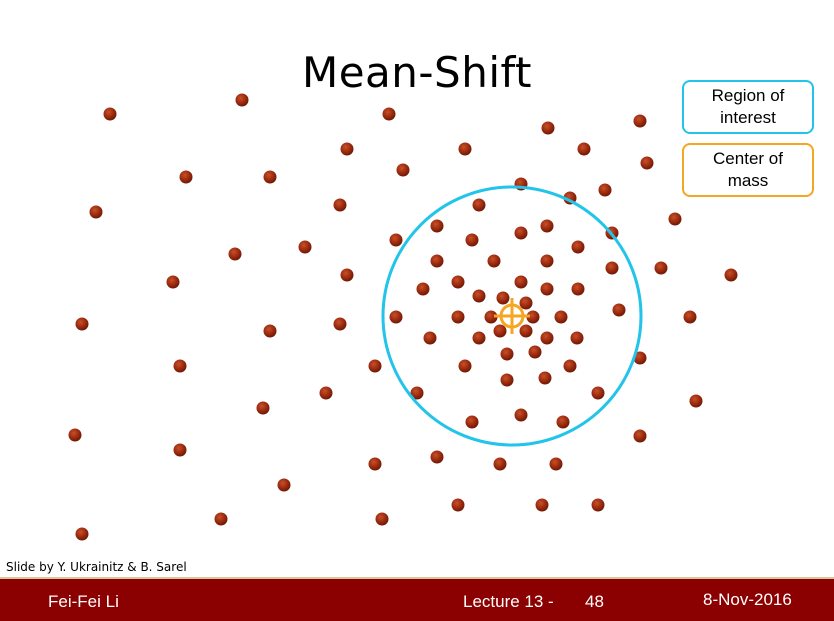 The width and height of the screenshot is (834, 621). Describe the element at coordinates (508, 601) in the screenshot. I see `footer-lecture: Lecture 13 -` at that location.